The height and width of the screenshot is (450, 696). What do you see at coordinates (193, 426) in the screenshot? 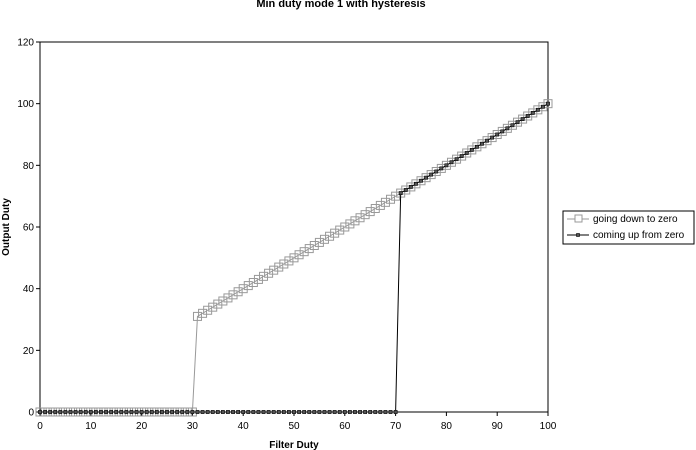
I see `x-tick-label: 30` at bounding box center [193, 426].